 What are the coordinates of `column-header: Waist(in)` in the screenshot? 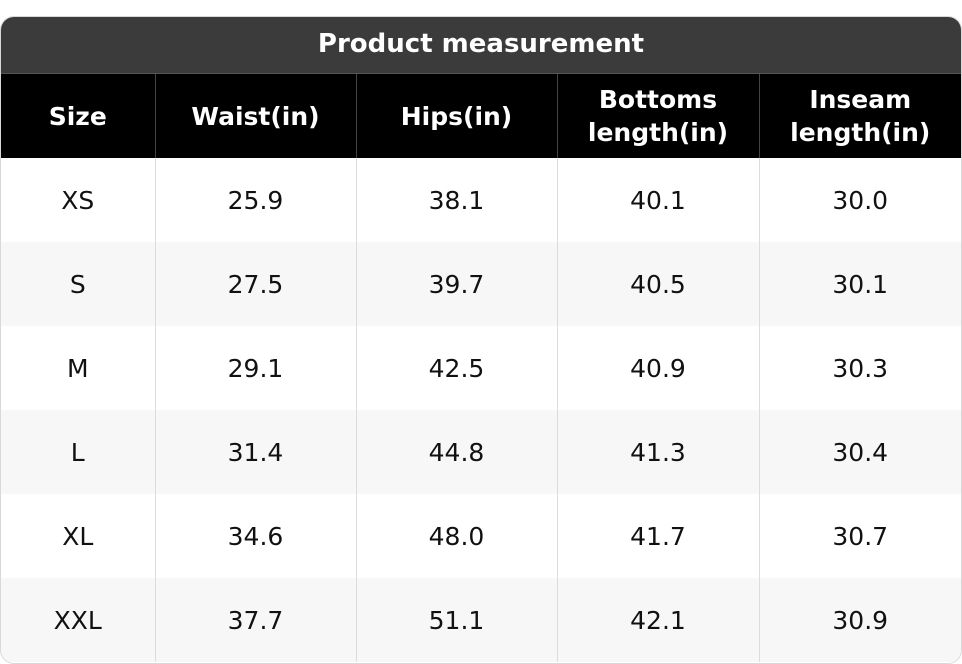 It's located at (255, 116).